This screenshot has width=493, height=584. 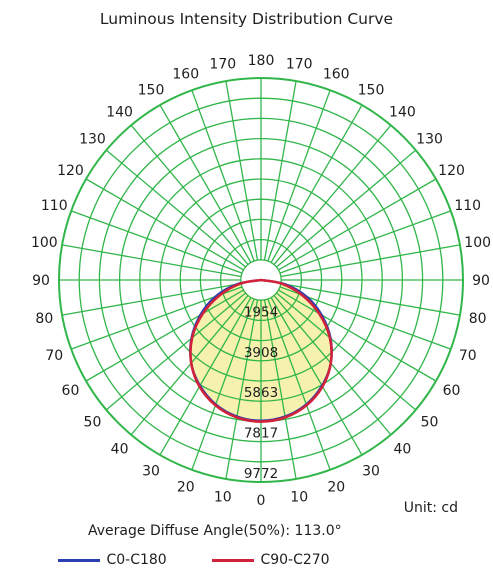 I want to click on angle-label: 0, so click(x=261, y=501).